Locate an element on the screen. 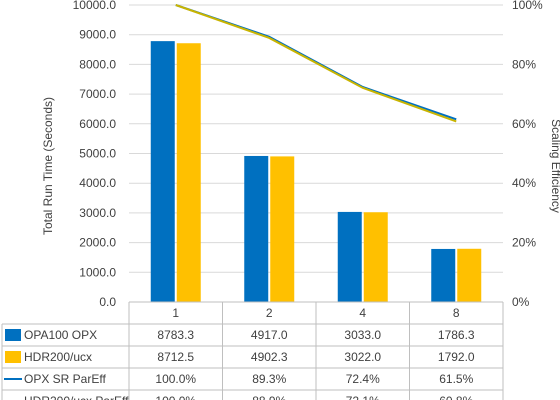  data-label: 1786.3 is located at coordinates (456, 335).